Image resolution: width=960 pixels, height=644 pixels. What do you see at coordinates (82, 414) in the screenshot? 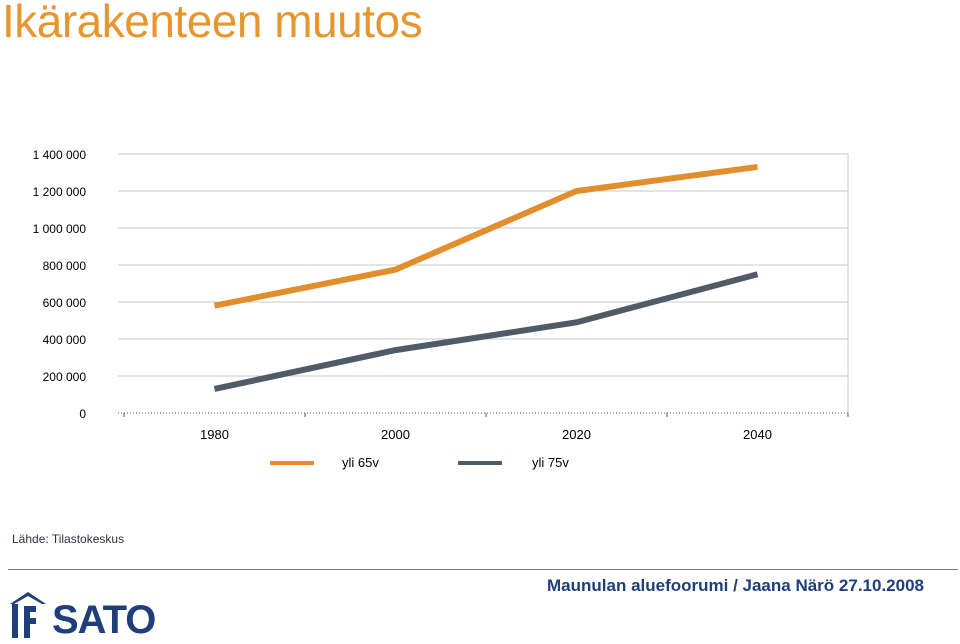
I see `y-tick-label: 0` at bounding box center [82, 414].